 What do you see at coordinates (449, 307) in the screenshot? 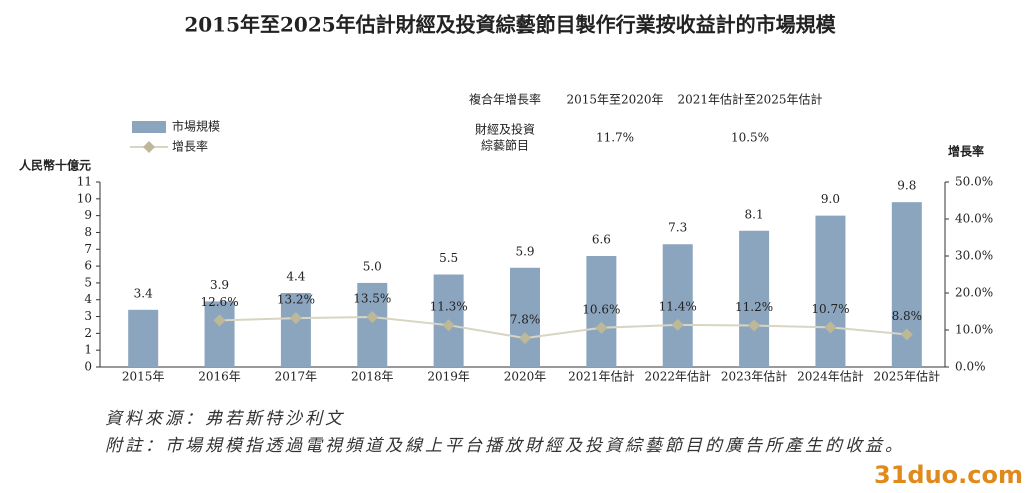
I see `growth-label: 11.3%` at bounding box center [449, 307].